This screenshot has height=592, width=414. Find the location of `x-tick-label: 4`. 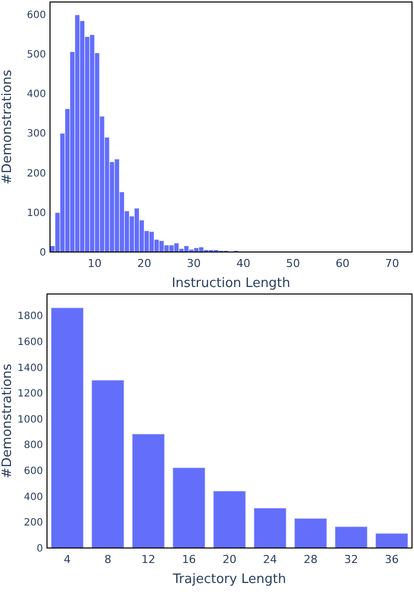

x-tick-label: 4 is located at coordinates (67, 559).